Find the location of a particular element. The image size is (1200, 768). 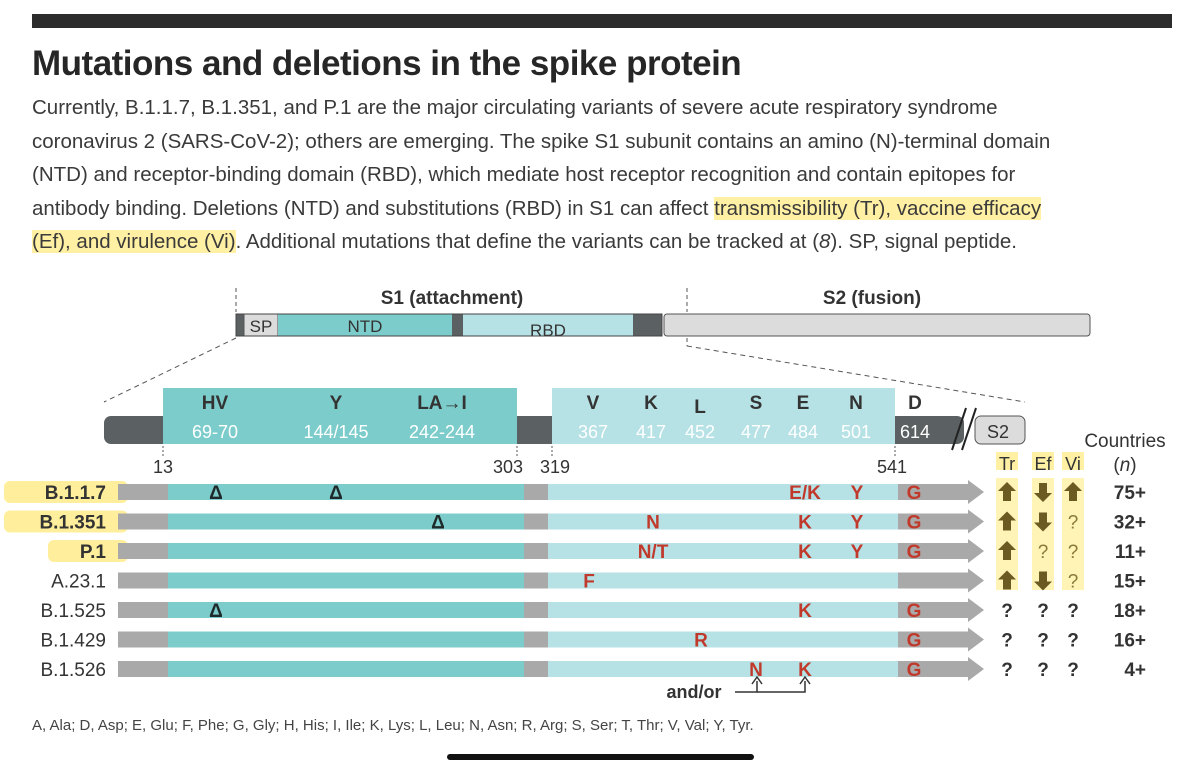

boundary-319: 319 is located at coordinates (555, 467).